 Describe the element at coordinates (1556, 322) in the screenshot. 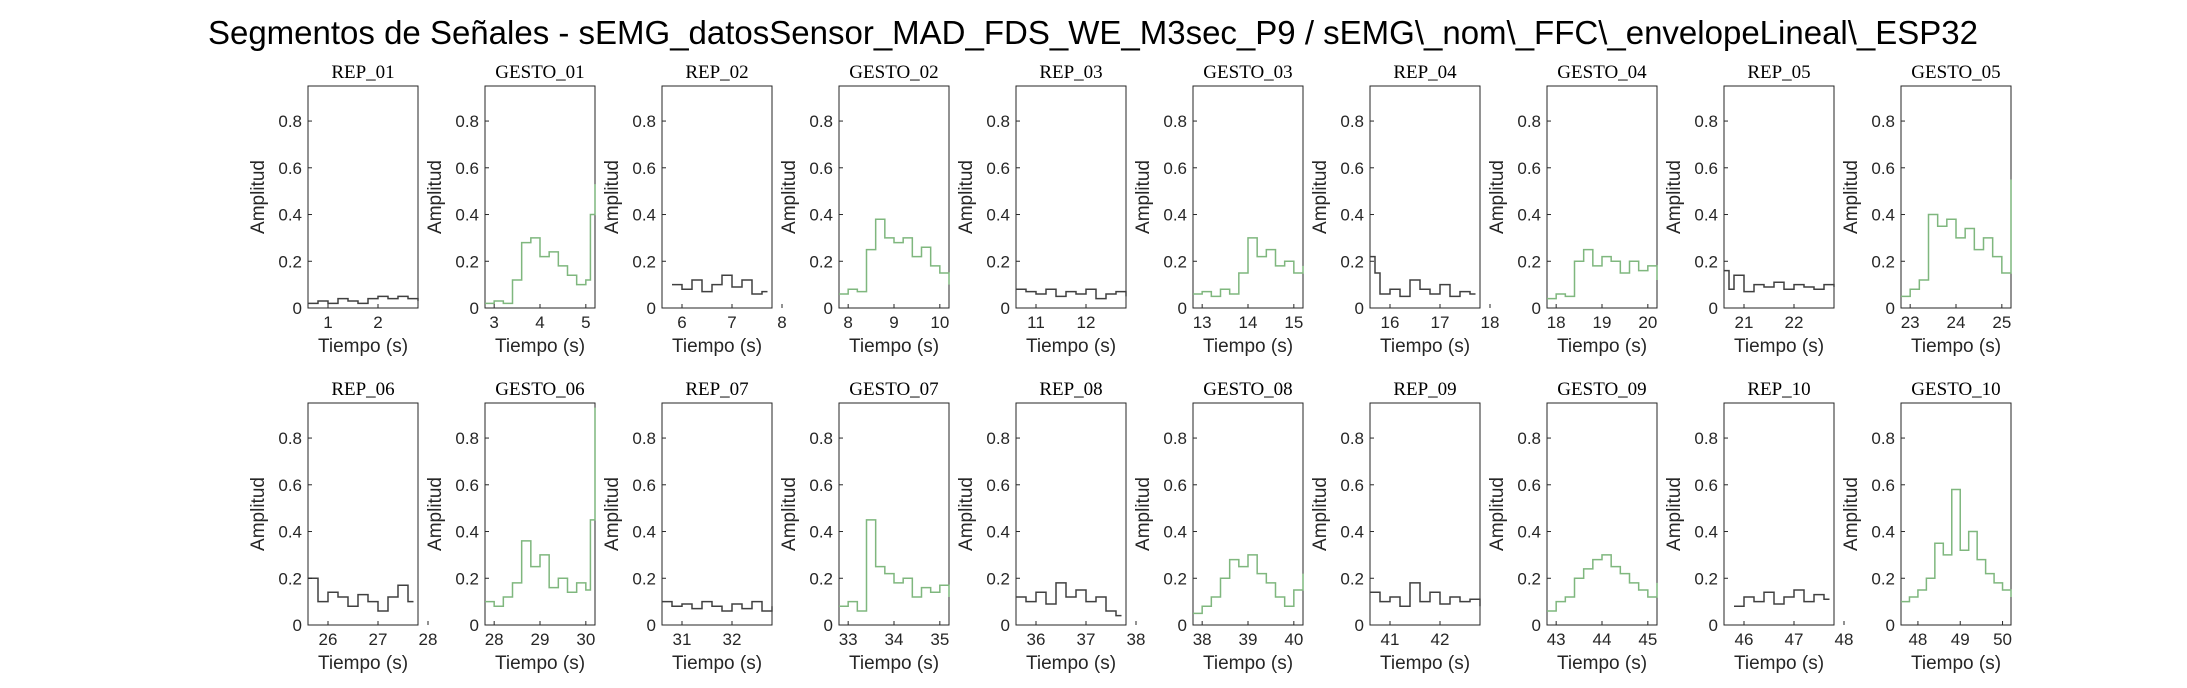

I see `panel-8-xtick-label: 18` at that location.